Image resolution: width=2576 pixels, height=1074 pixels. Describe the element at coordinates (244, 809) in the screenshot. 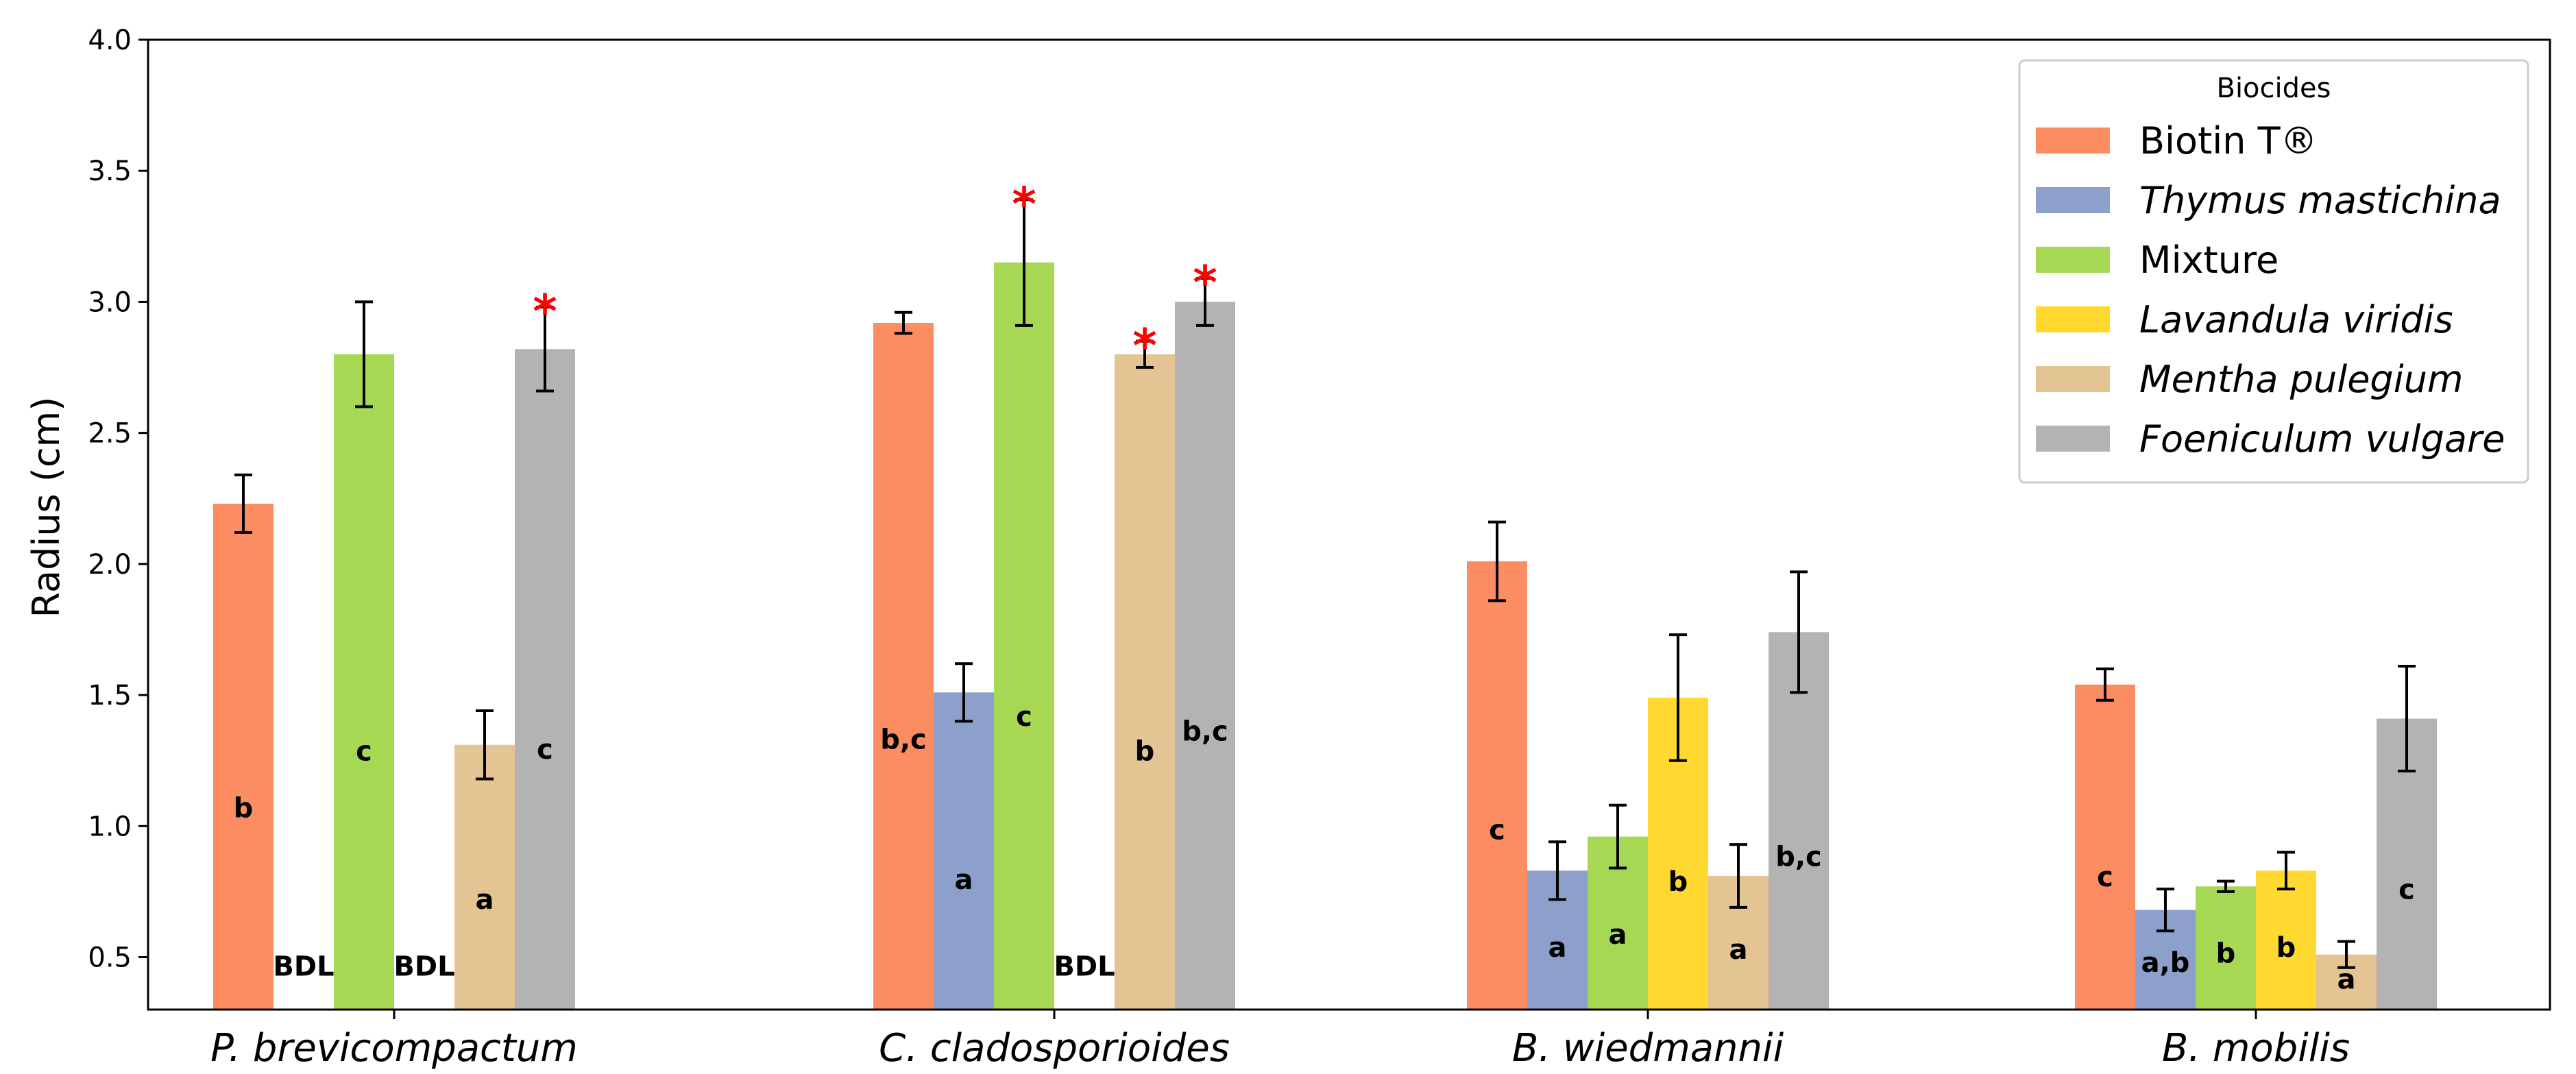

I see `group-letter-0-0: b` at that location.